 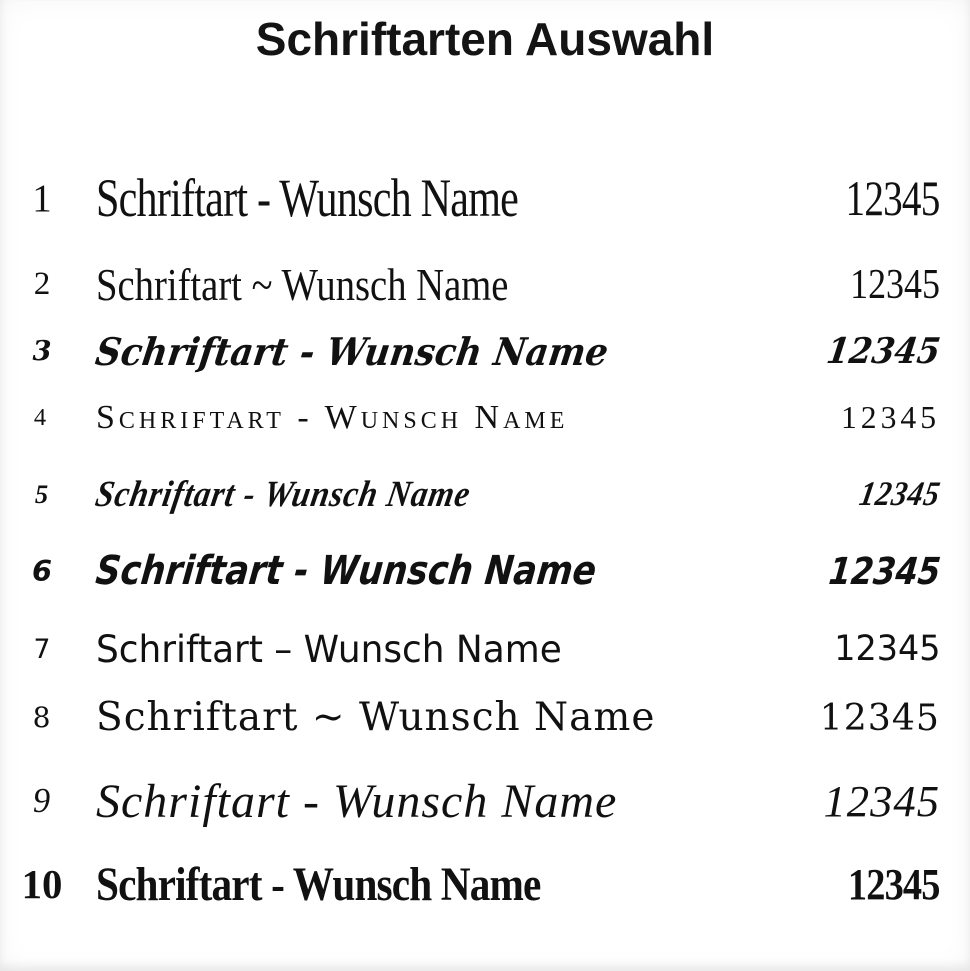 I want to click on font-row-8: 8 Schriftart ~ Wunsch Name 12345, so click(x=485, y=717).